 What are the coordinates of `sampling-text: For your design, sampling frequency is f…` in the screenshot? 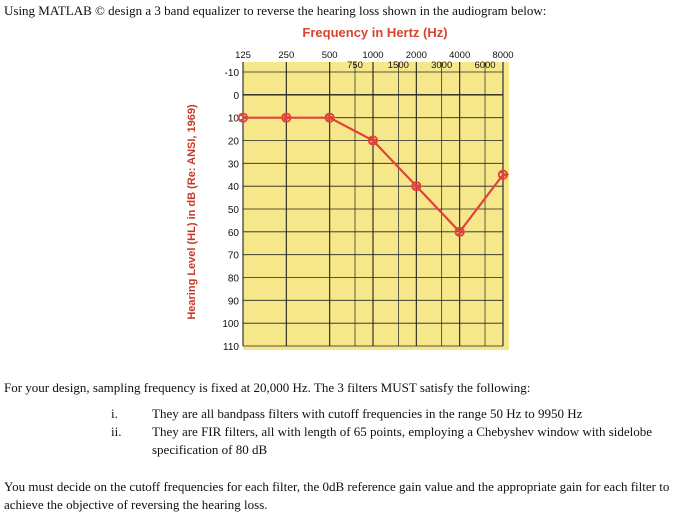 It's located at (267, 387).